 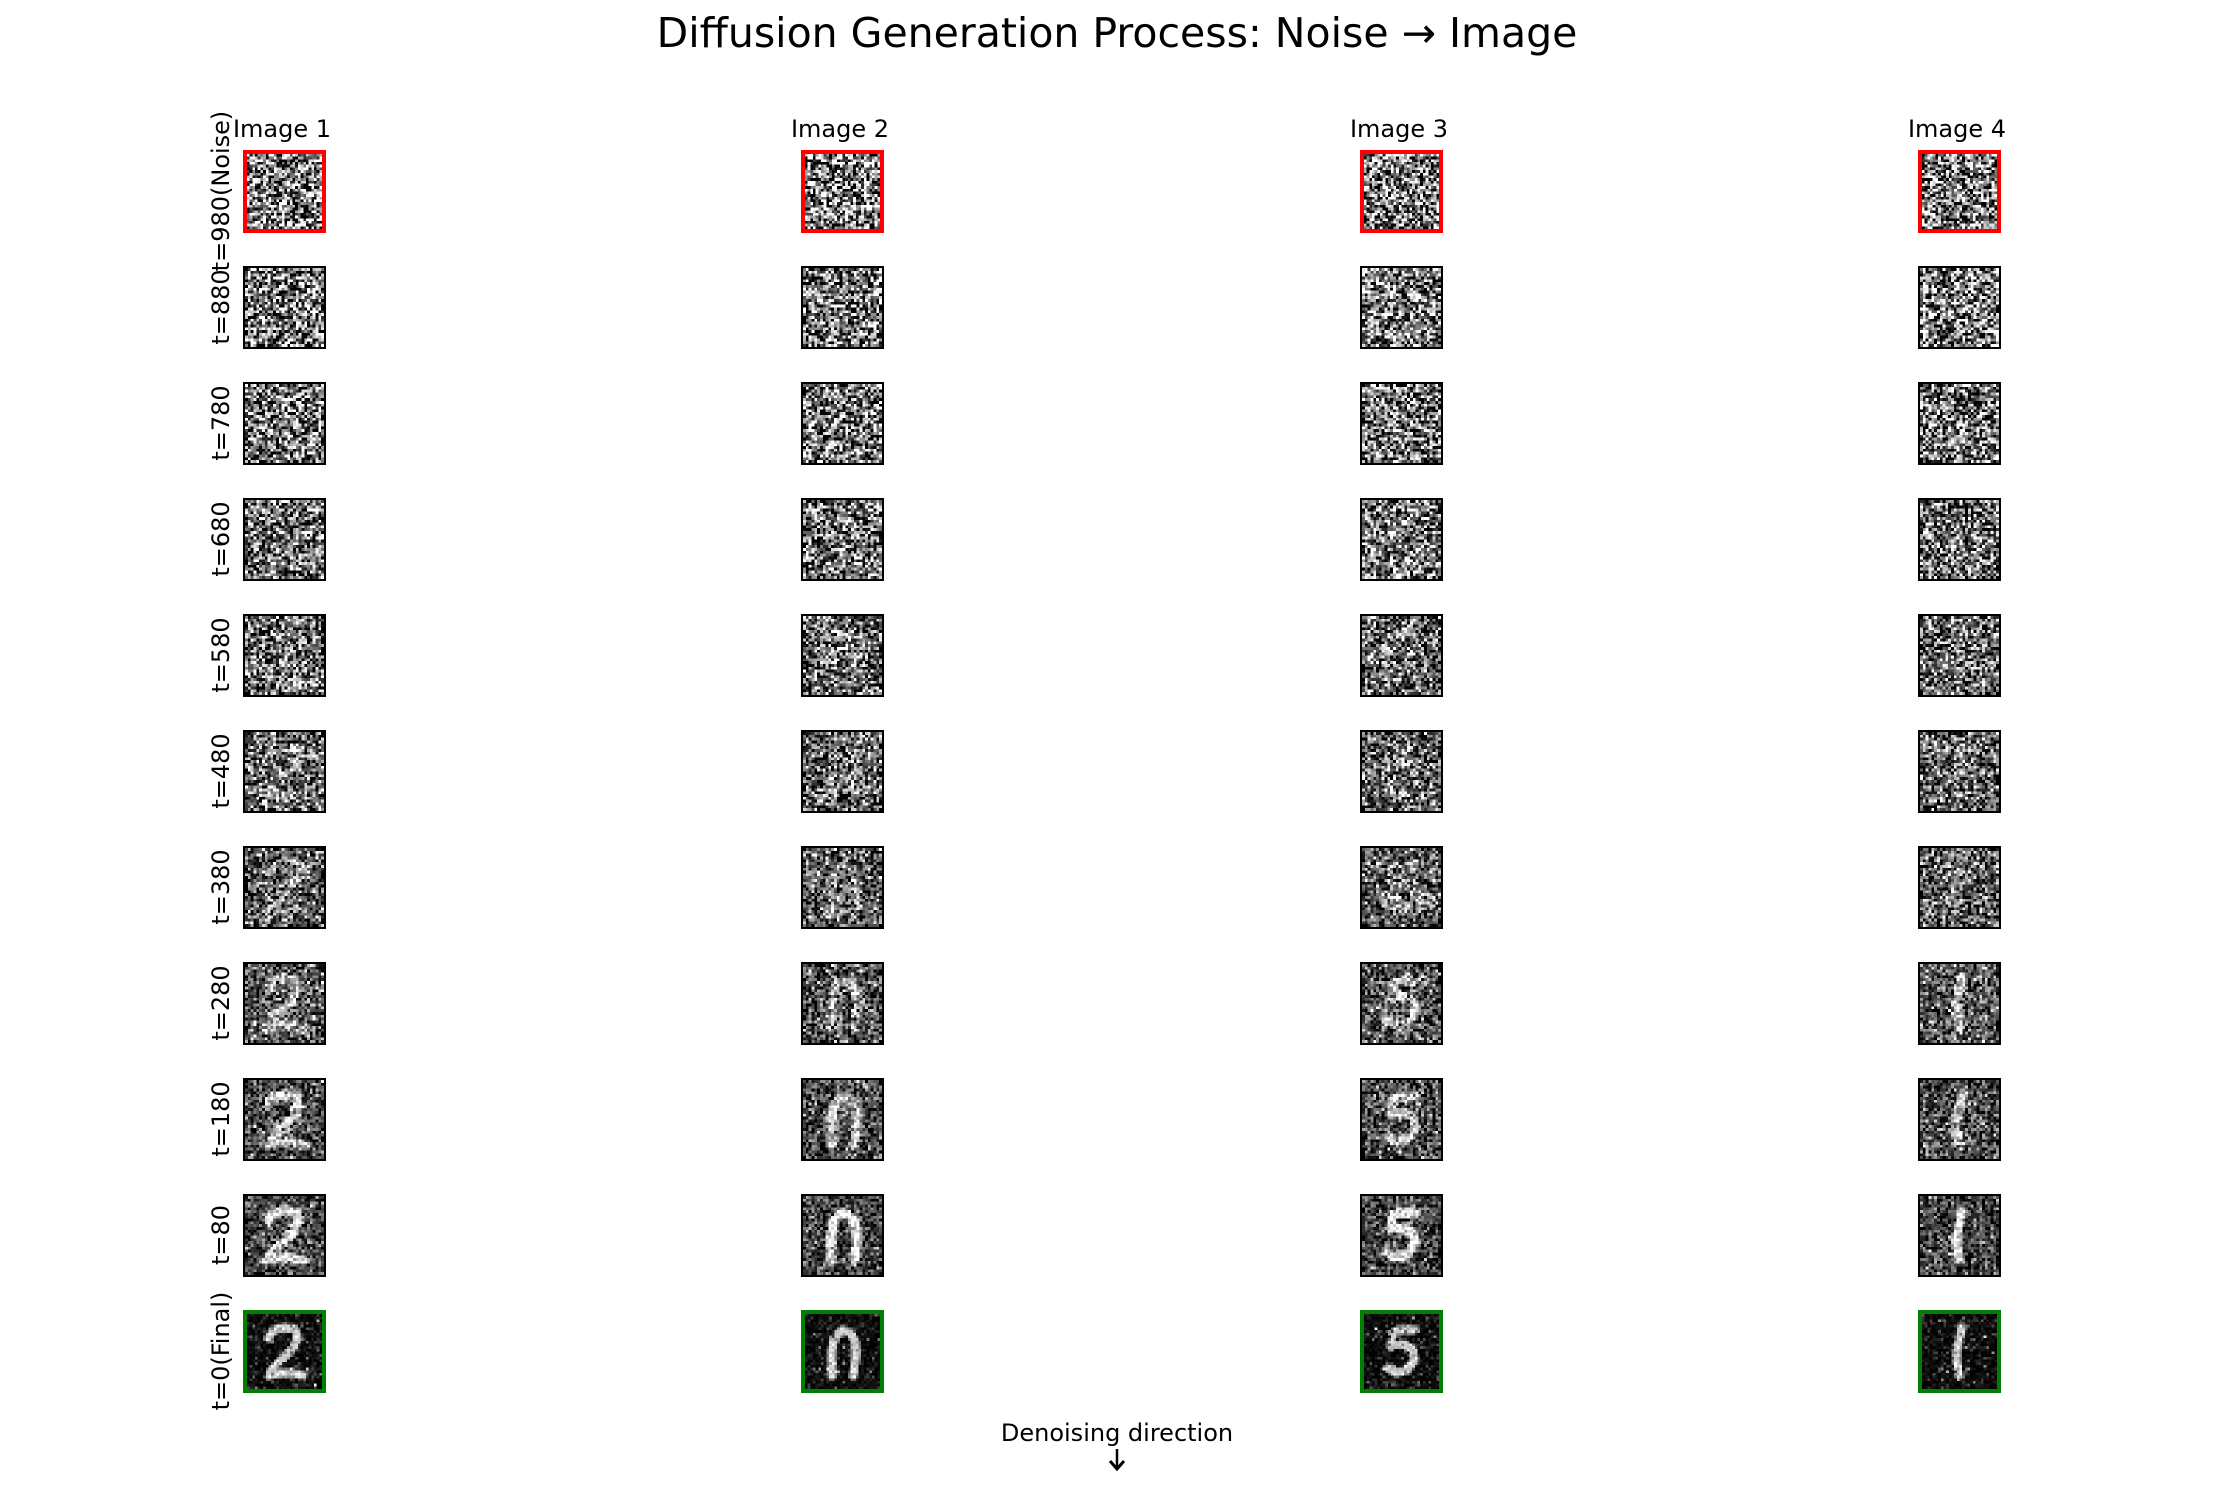 What do you see at coordinates (840, 129) in the screenshot?
I see `column-header-image-2: Image 2` at bounding box center [840, 129].